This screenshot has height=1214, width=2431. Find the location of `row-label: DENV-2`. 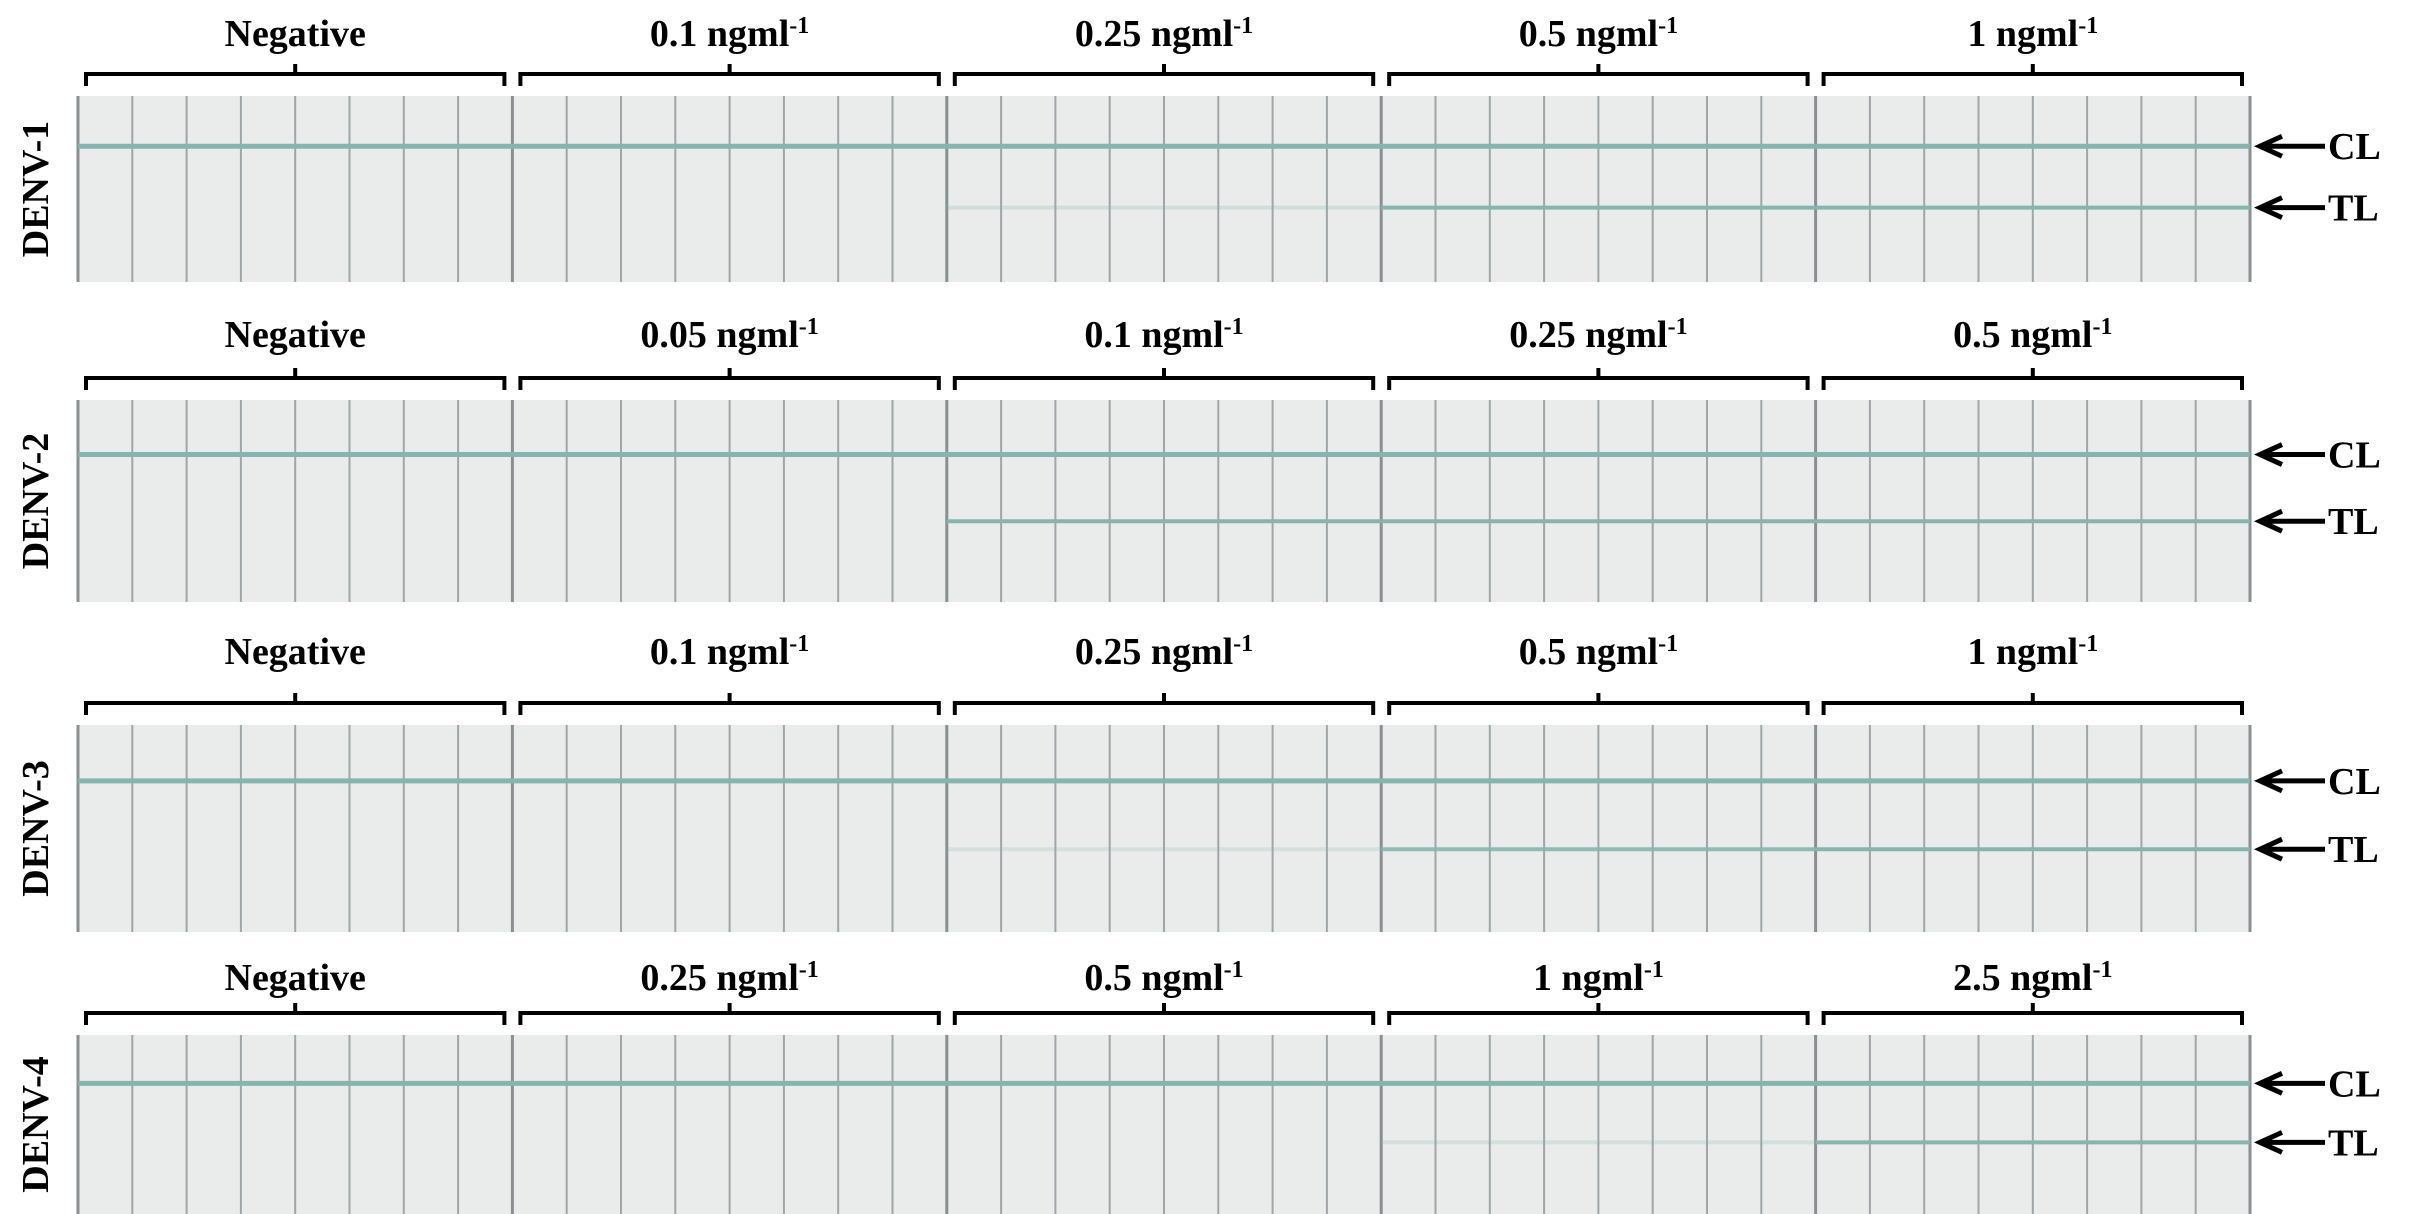

row-label: DENV-2 is located at coordinates (36, 501).